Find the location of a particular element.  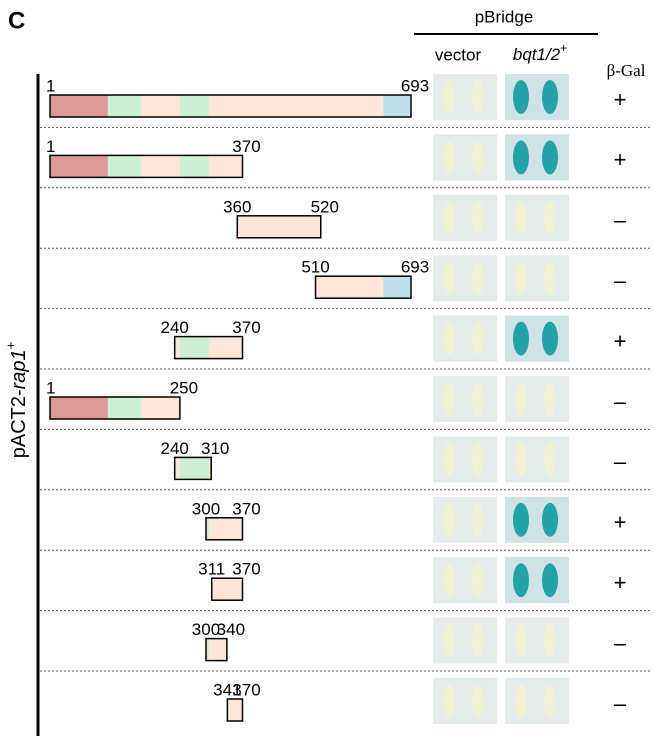

readout-header: β-Gal is located at coordinates (626, 70).